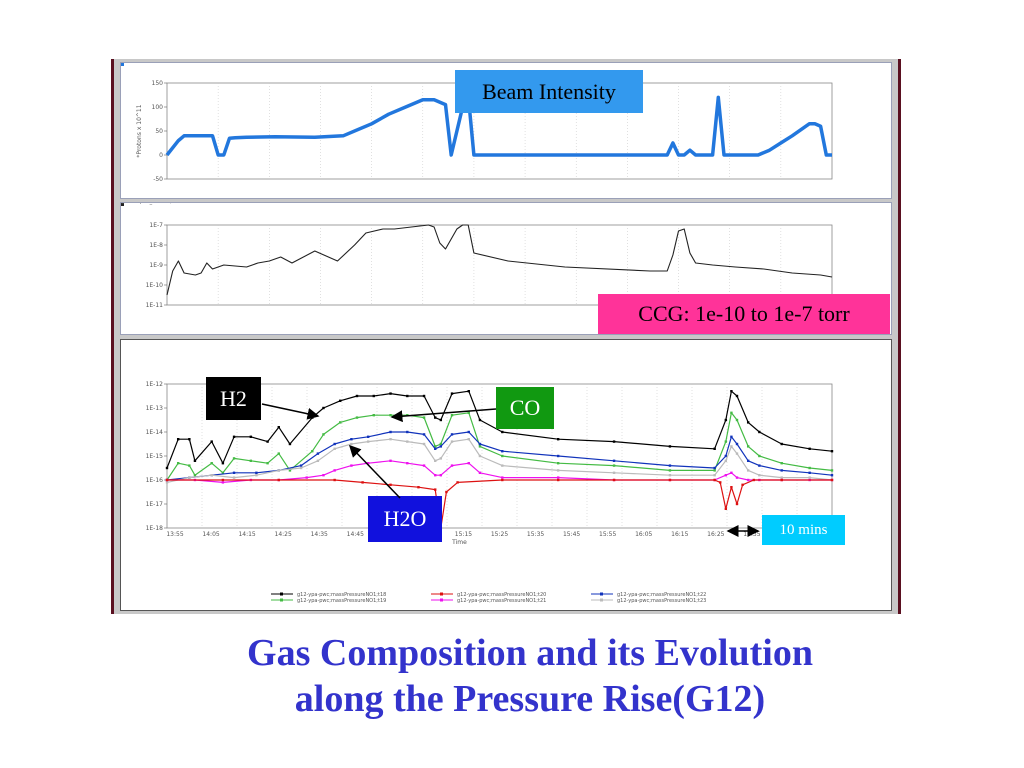 The image size is (1024, 768). I want to click on x-tick-label: 14:45, so click(355, 534).